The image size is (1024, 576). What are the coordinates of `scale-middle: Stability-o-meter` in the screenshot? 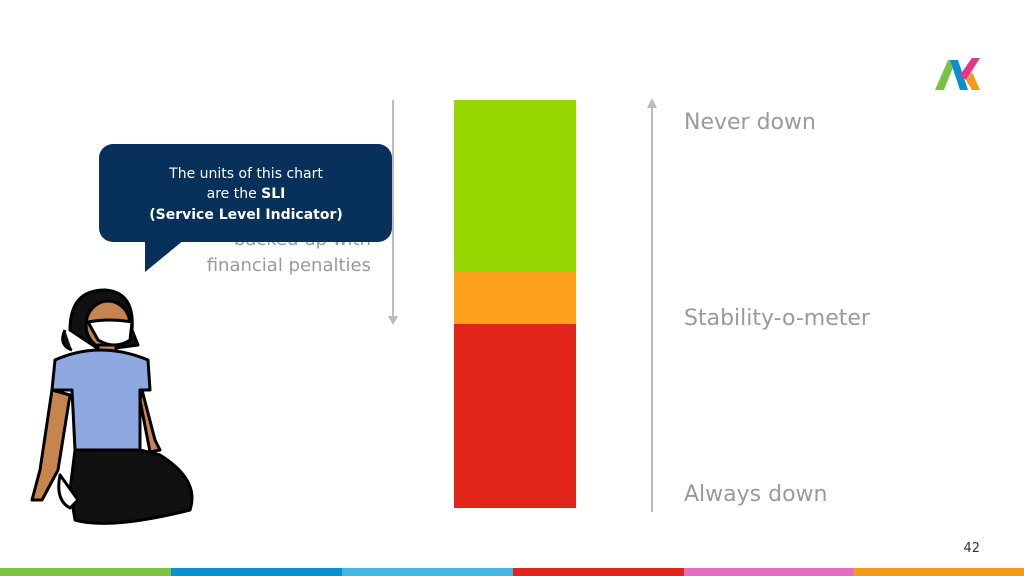 It's located at (777, 318).